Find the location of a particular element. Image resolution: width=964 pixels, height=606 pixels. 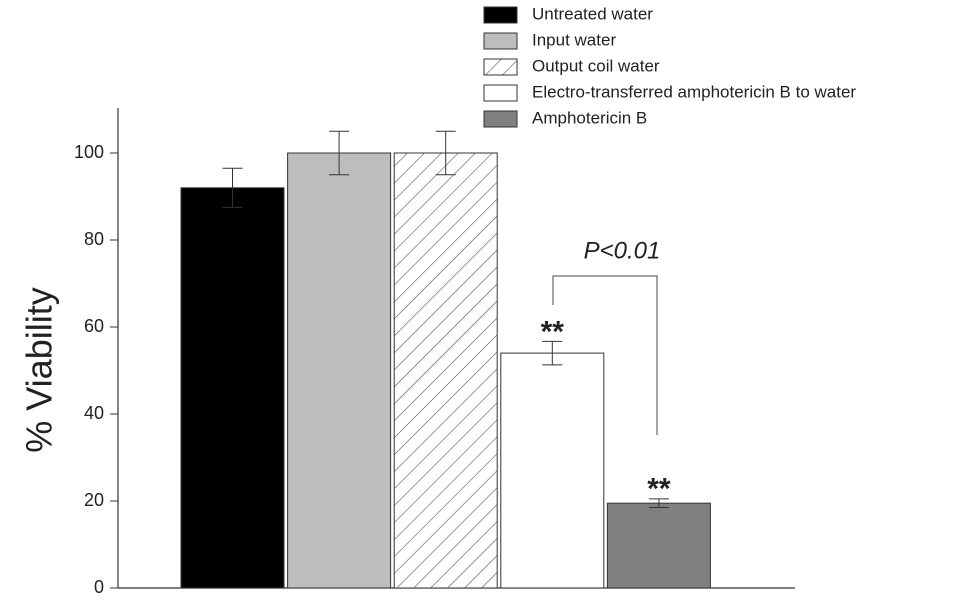

y-tick-label: 60 is located at coordinates (94, 326).